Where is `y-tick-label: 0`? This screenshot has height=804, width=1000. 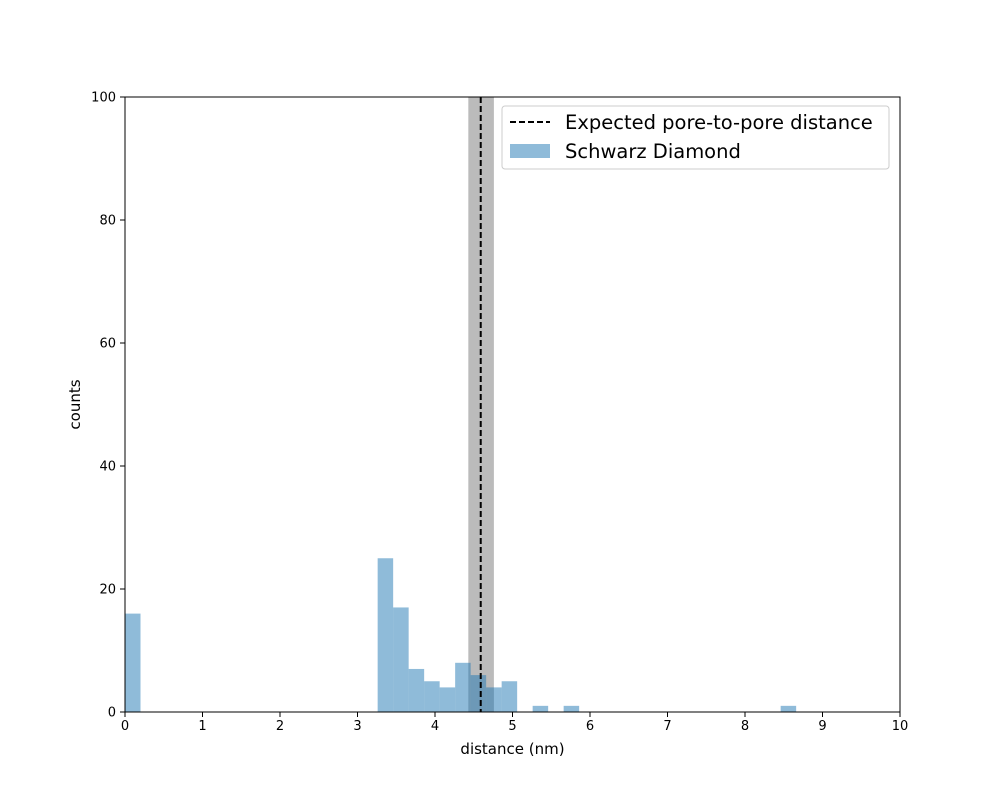 y-tick-label: 0 is located at coordinates (112, 713).